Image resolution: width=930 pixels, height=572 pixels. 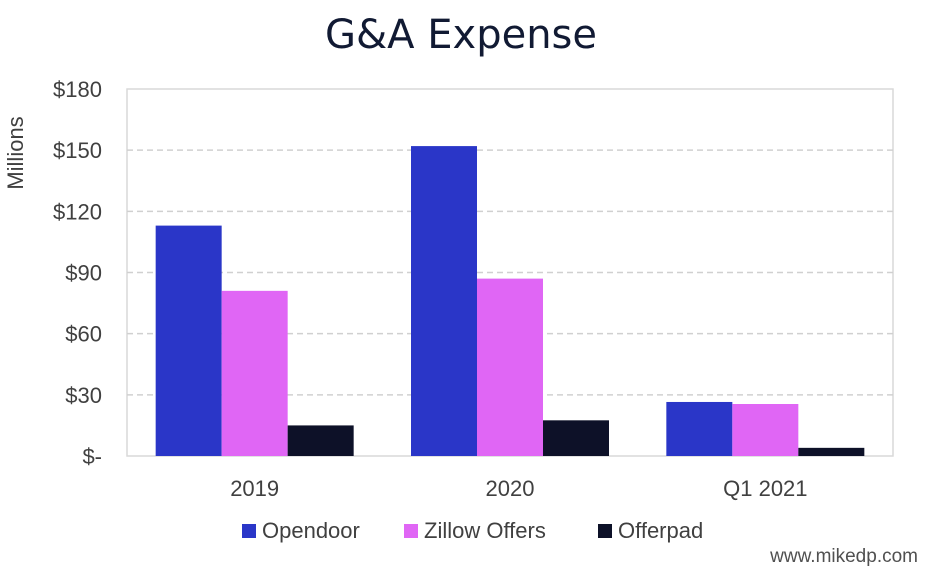 I want to click on chart-title: G&A Expense, so click(x=461, y=35).